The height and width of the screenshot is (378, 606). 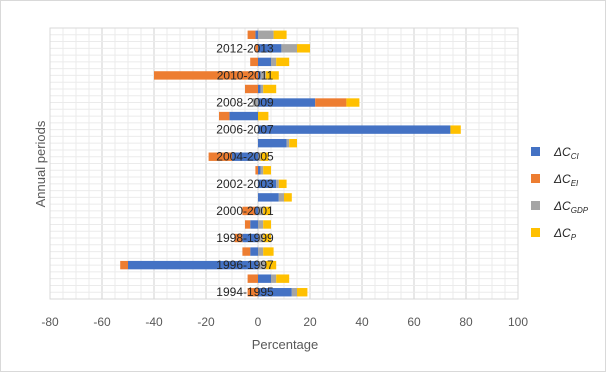 I want to click on x-tick-label: 40, so click(x=362, y=322).